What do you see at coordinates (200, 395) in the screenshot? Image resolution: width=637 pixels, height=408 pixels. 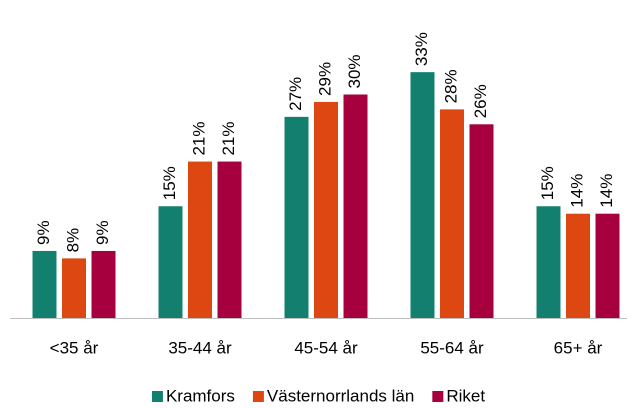 I see `legend-label: Kramfors` at bounding box center [200, 395].